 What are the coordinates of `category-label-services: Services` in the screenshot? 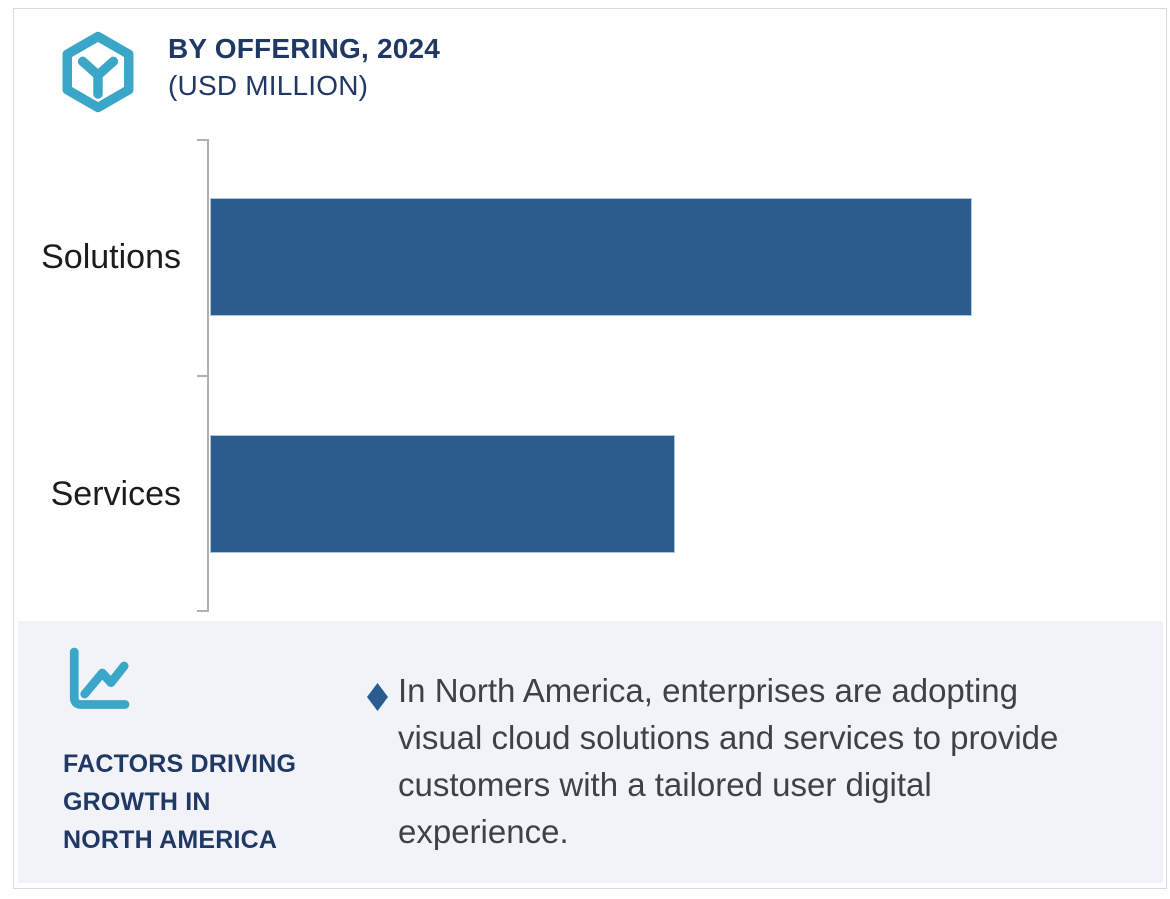 It's located at (115, 494).